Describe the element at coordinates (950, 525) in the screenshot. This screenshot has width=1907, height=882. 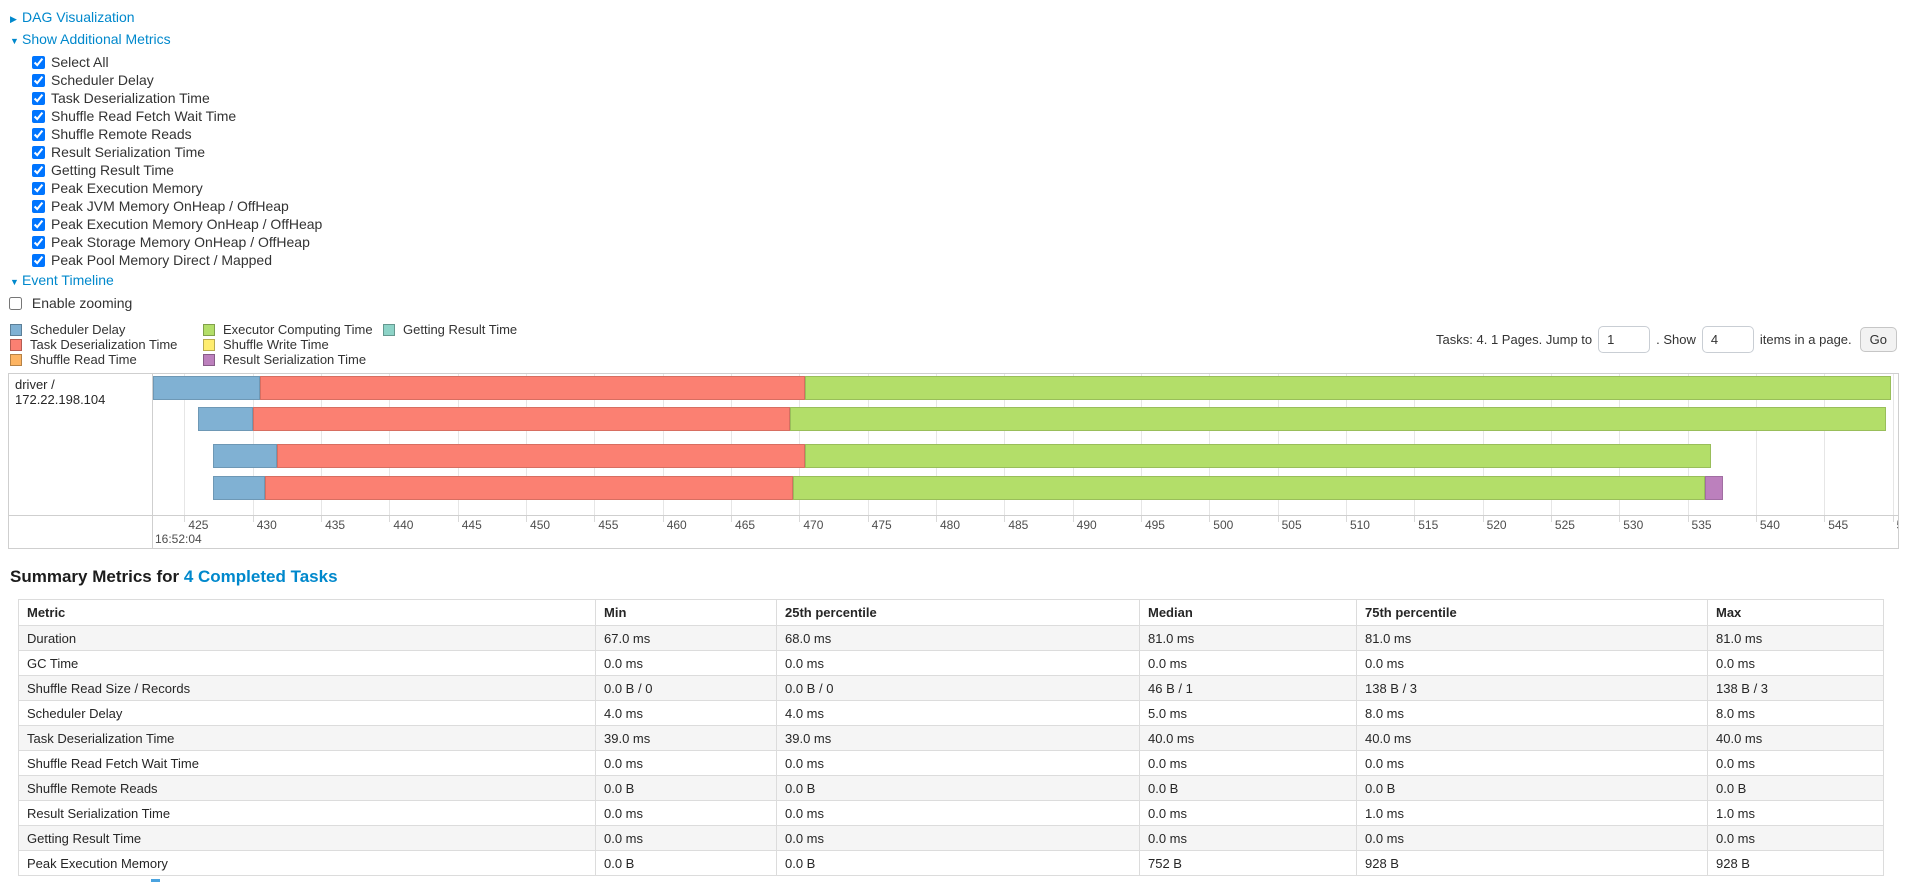
I see `axis-tick-label: 480` at that location.